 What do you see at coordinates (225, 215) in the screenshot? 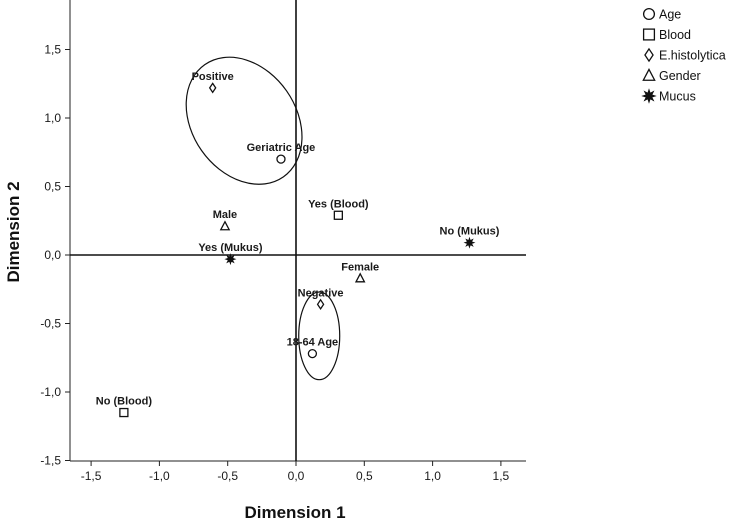
I see `point-label: Male` at bounding box center [225, 215].